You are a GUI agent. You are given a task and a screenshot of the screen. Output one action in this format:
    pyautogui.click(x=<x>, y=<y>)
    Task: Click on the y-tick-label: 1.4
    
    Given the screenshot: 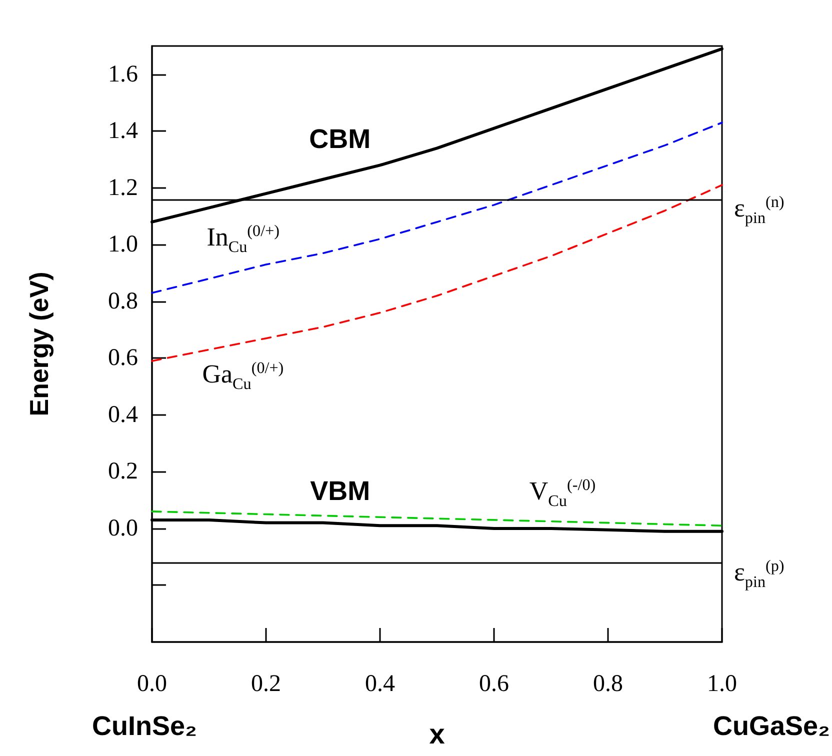 What is the action you would take?
    pyautogui.click(x=123, y=131)
    